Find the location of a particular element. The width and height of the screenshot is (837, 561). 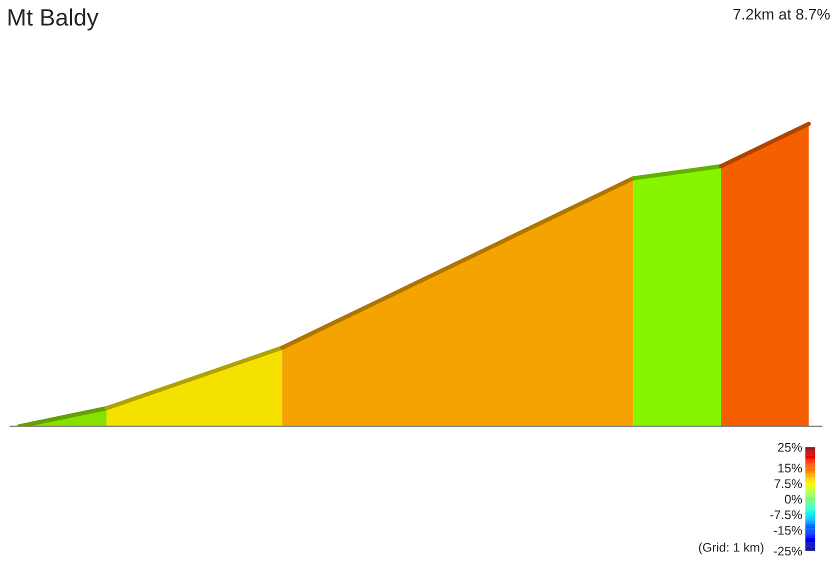

text: (Grid: 1 km) is located at coordinates (731, 548).